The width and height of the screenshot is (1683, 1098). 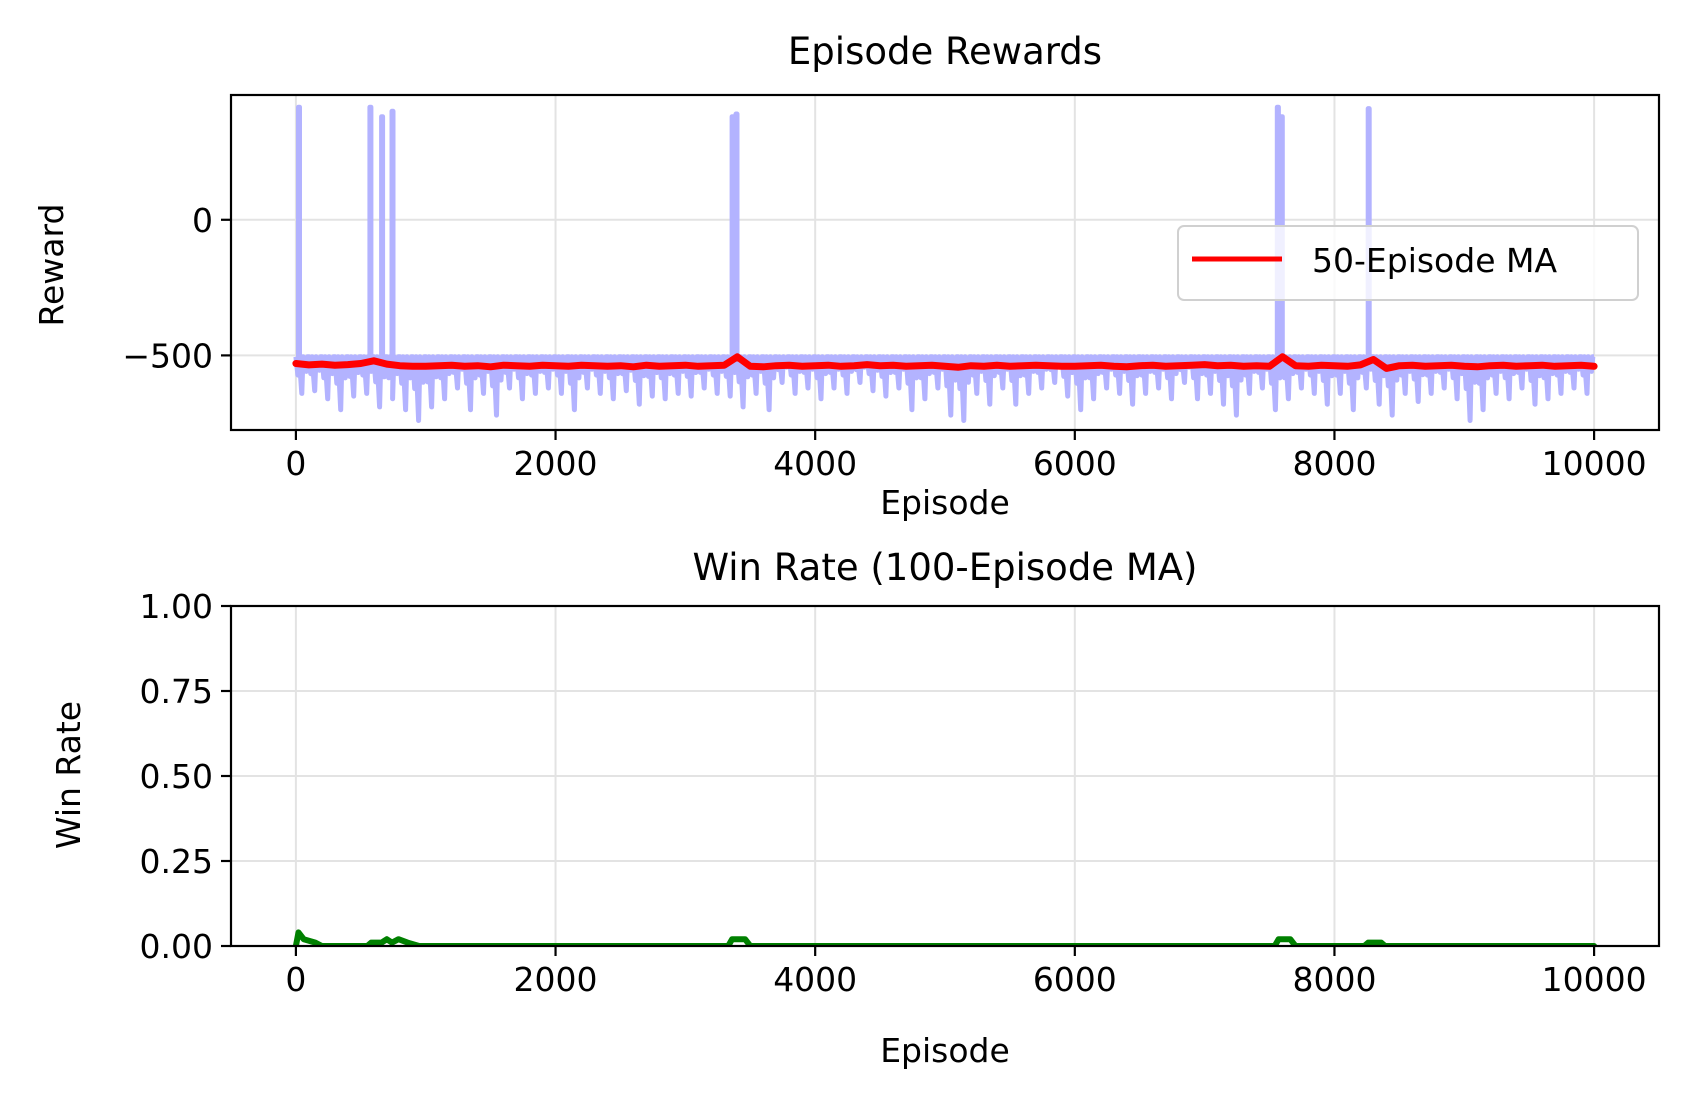 What do you see at coordinates (176, 861) in the screenshot?
I see `y-tick-label: 0.25` at bounding box center [176, 861].